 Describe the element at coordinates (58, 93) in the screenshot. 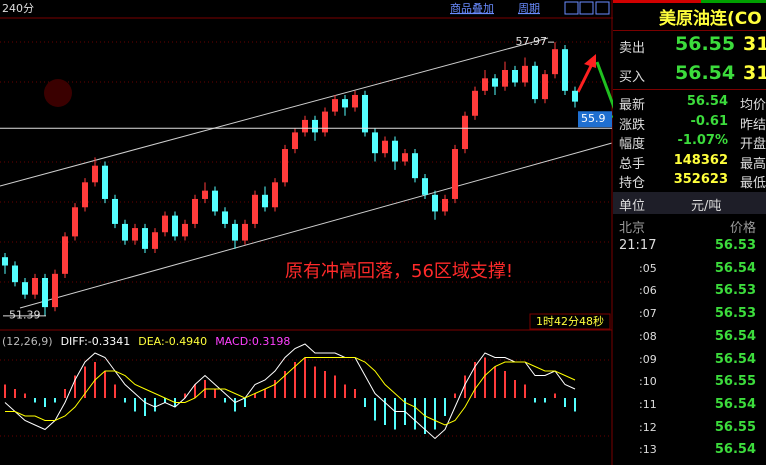

I see `search-icon` at that location.